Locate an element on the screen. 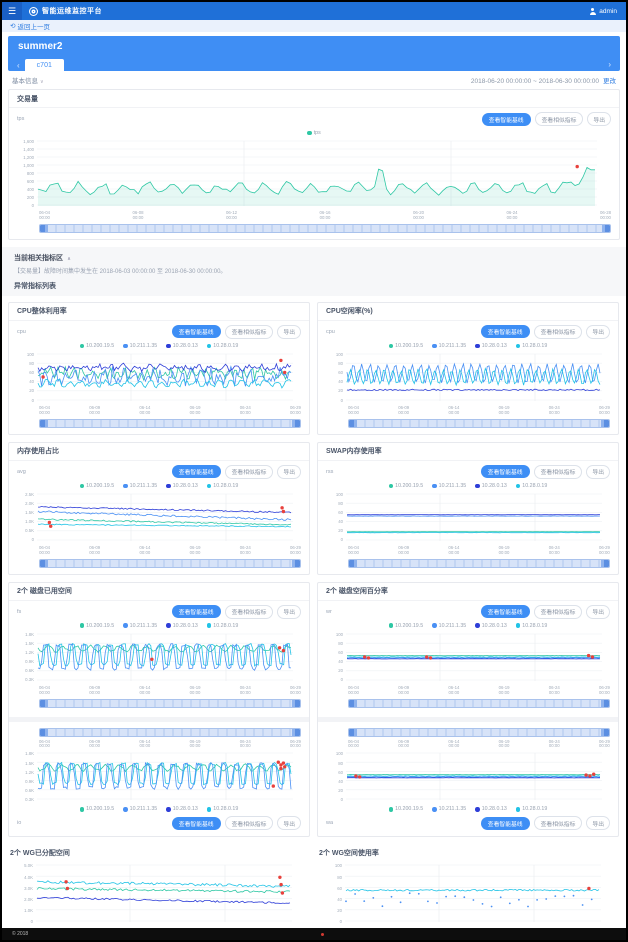 This screenshot has width=628, height=942. tab-c701: c701 is located at coordinates (44, 65).